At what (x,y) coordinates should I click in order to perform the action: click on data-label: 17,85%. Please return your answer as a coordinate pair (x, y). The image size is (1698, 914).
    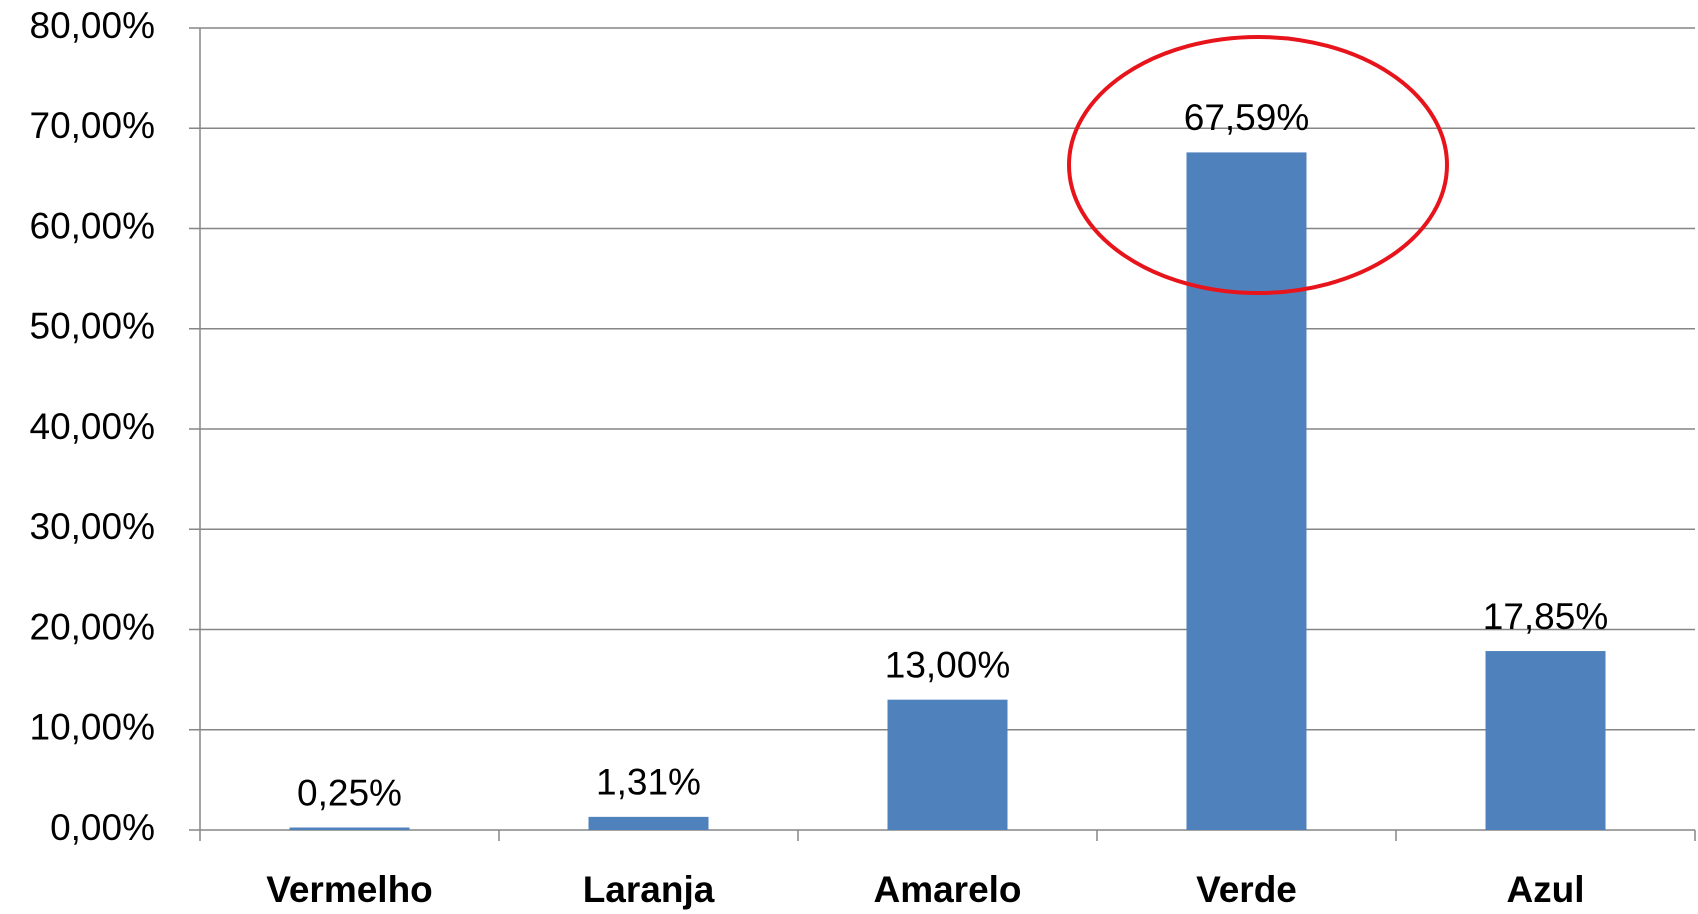
    Looking at the image, I should click on (1546, 616).